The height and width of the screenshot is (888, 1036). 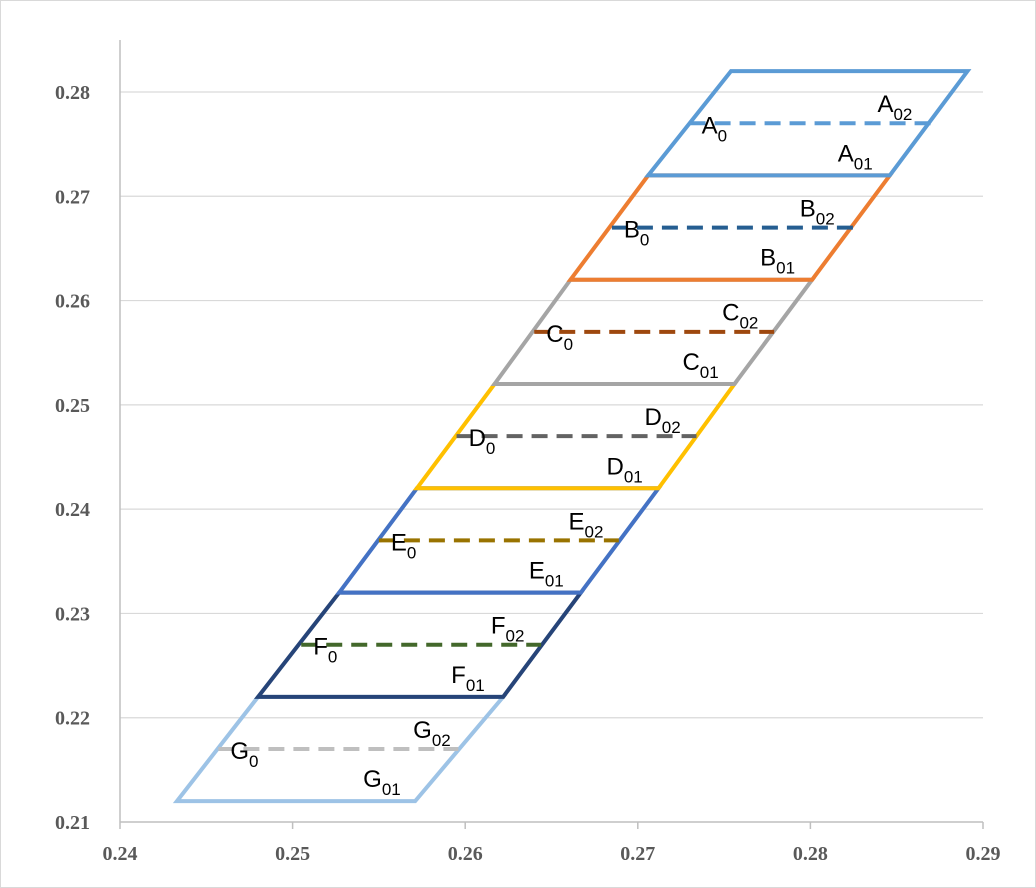 What do you see at coordinates (244, 754) in the screenshot?
I see `label-g0: G0` at bounding box center [244, 754].